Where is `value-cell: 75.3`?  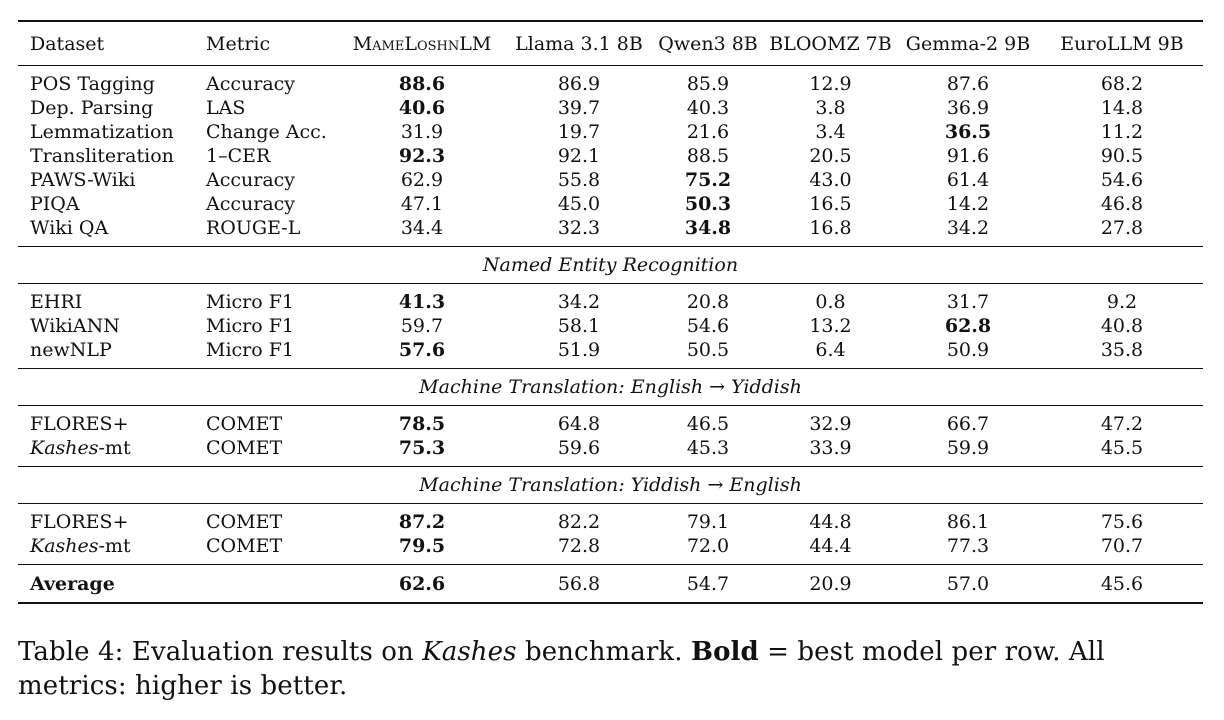 value-cell: 75.3 is located at coordinates (422, 448).